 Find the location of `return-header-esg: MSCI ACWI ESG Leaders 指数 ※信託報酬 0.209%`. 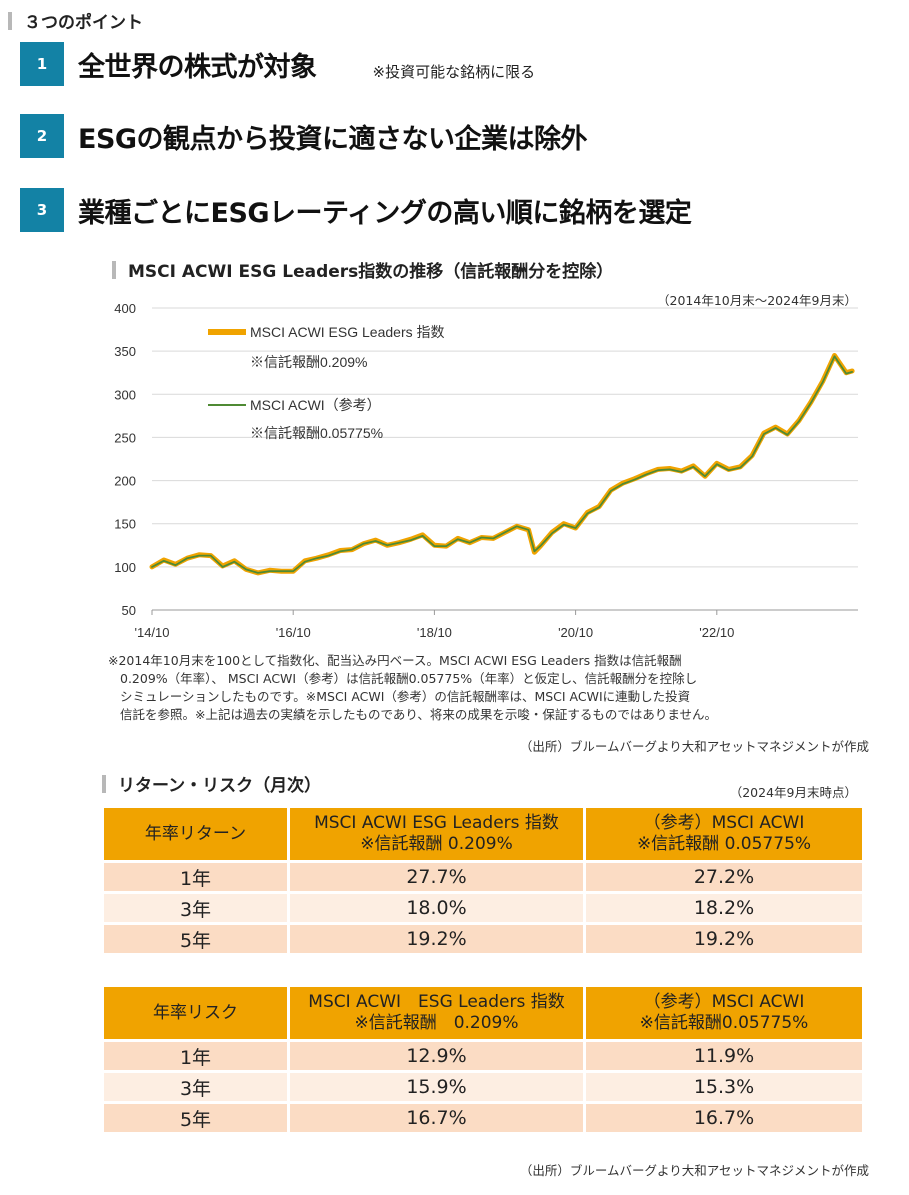

return-header-esg: MSCI ACWI ESG Leaders 指数 ※信託報酬 0.209% is located at coordinates (438, 834).